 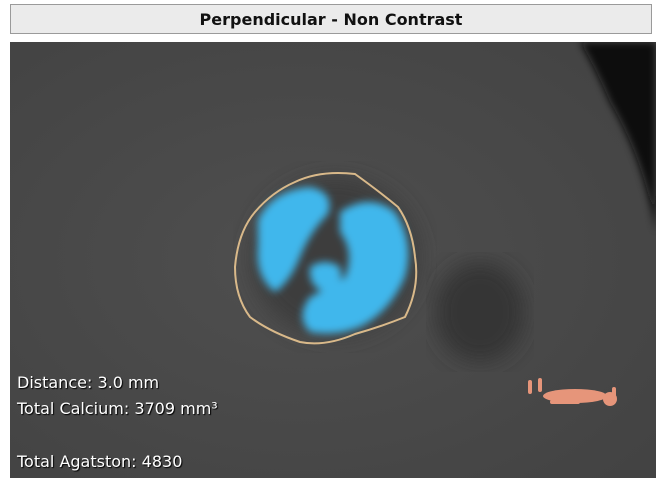 I want to click on dark-region, so click(x=618, y=137).